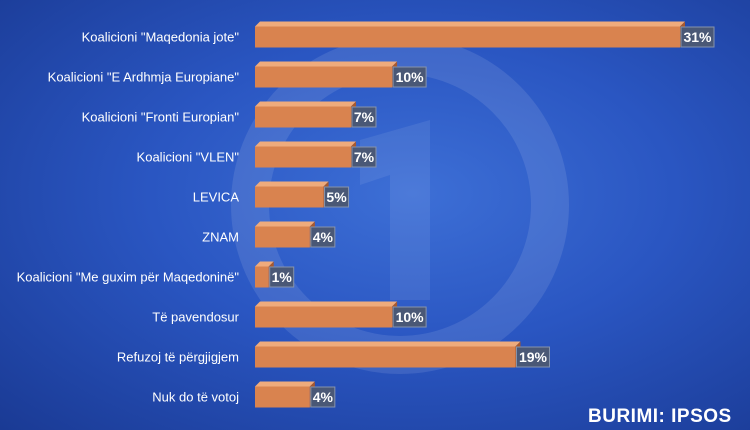 The width and height of the screenshot is (750, 430). I want to click on category-label: Të pavendosur, so click(195, 317).